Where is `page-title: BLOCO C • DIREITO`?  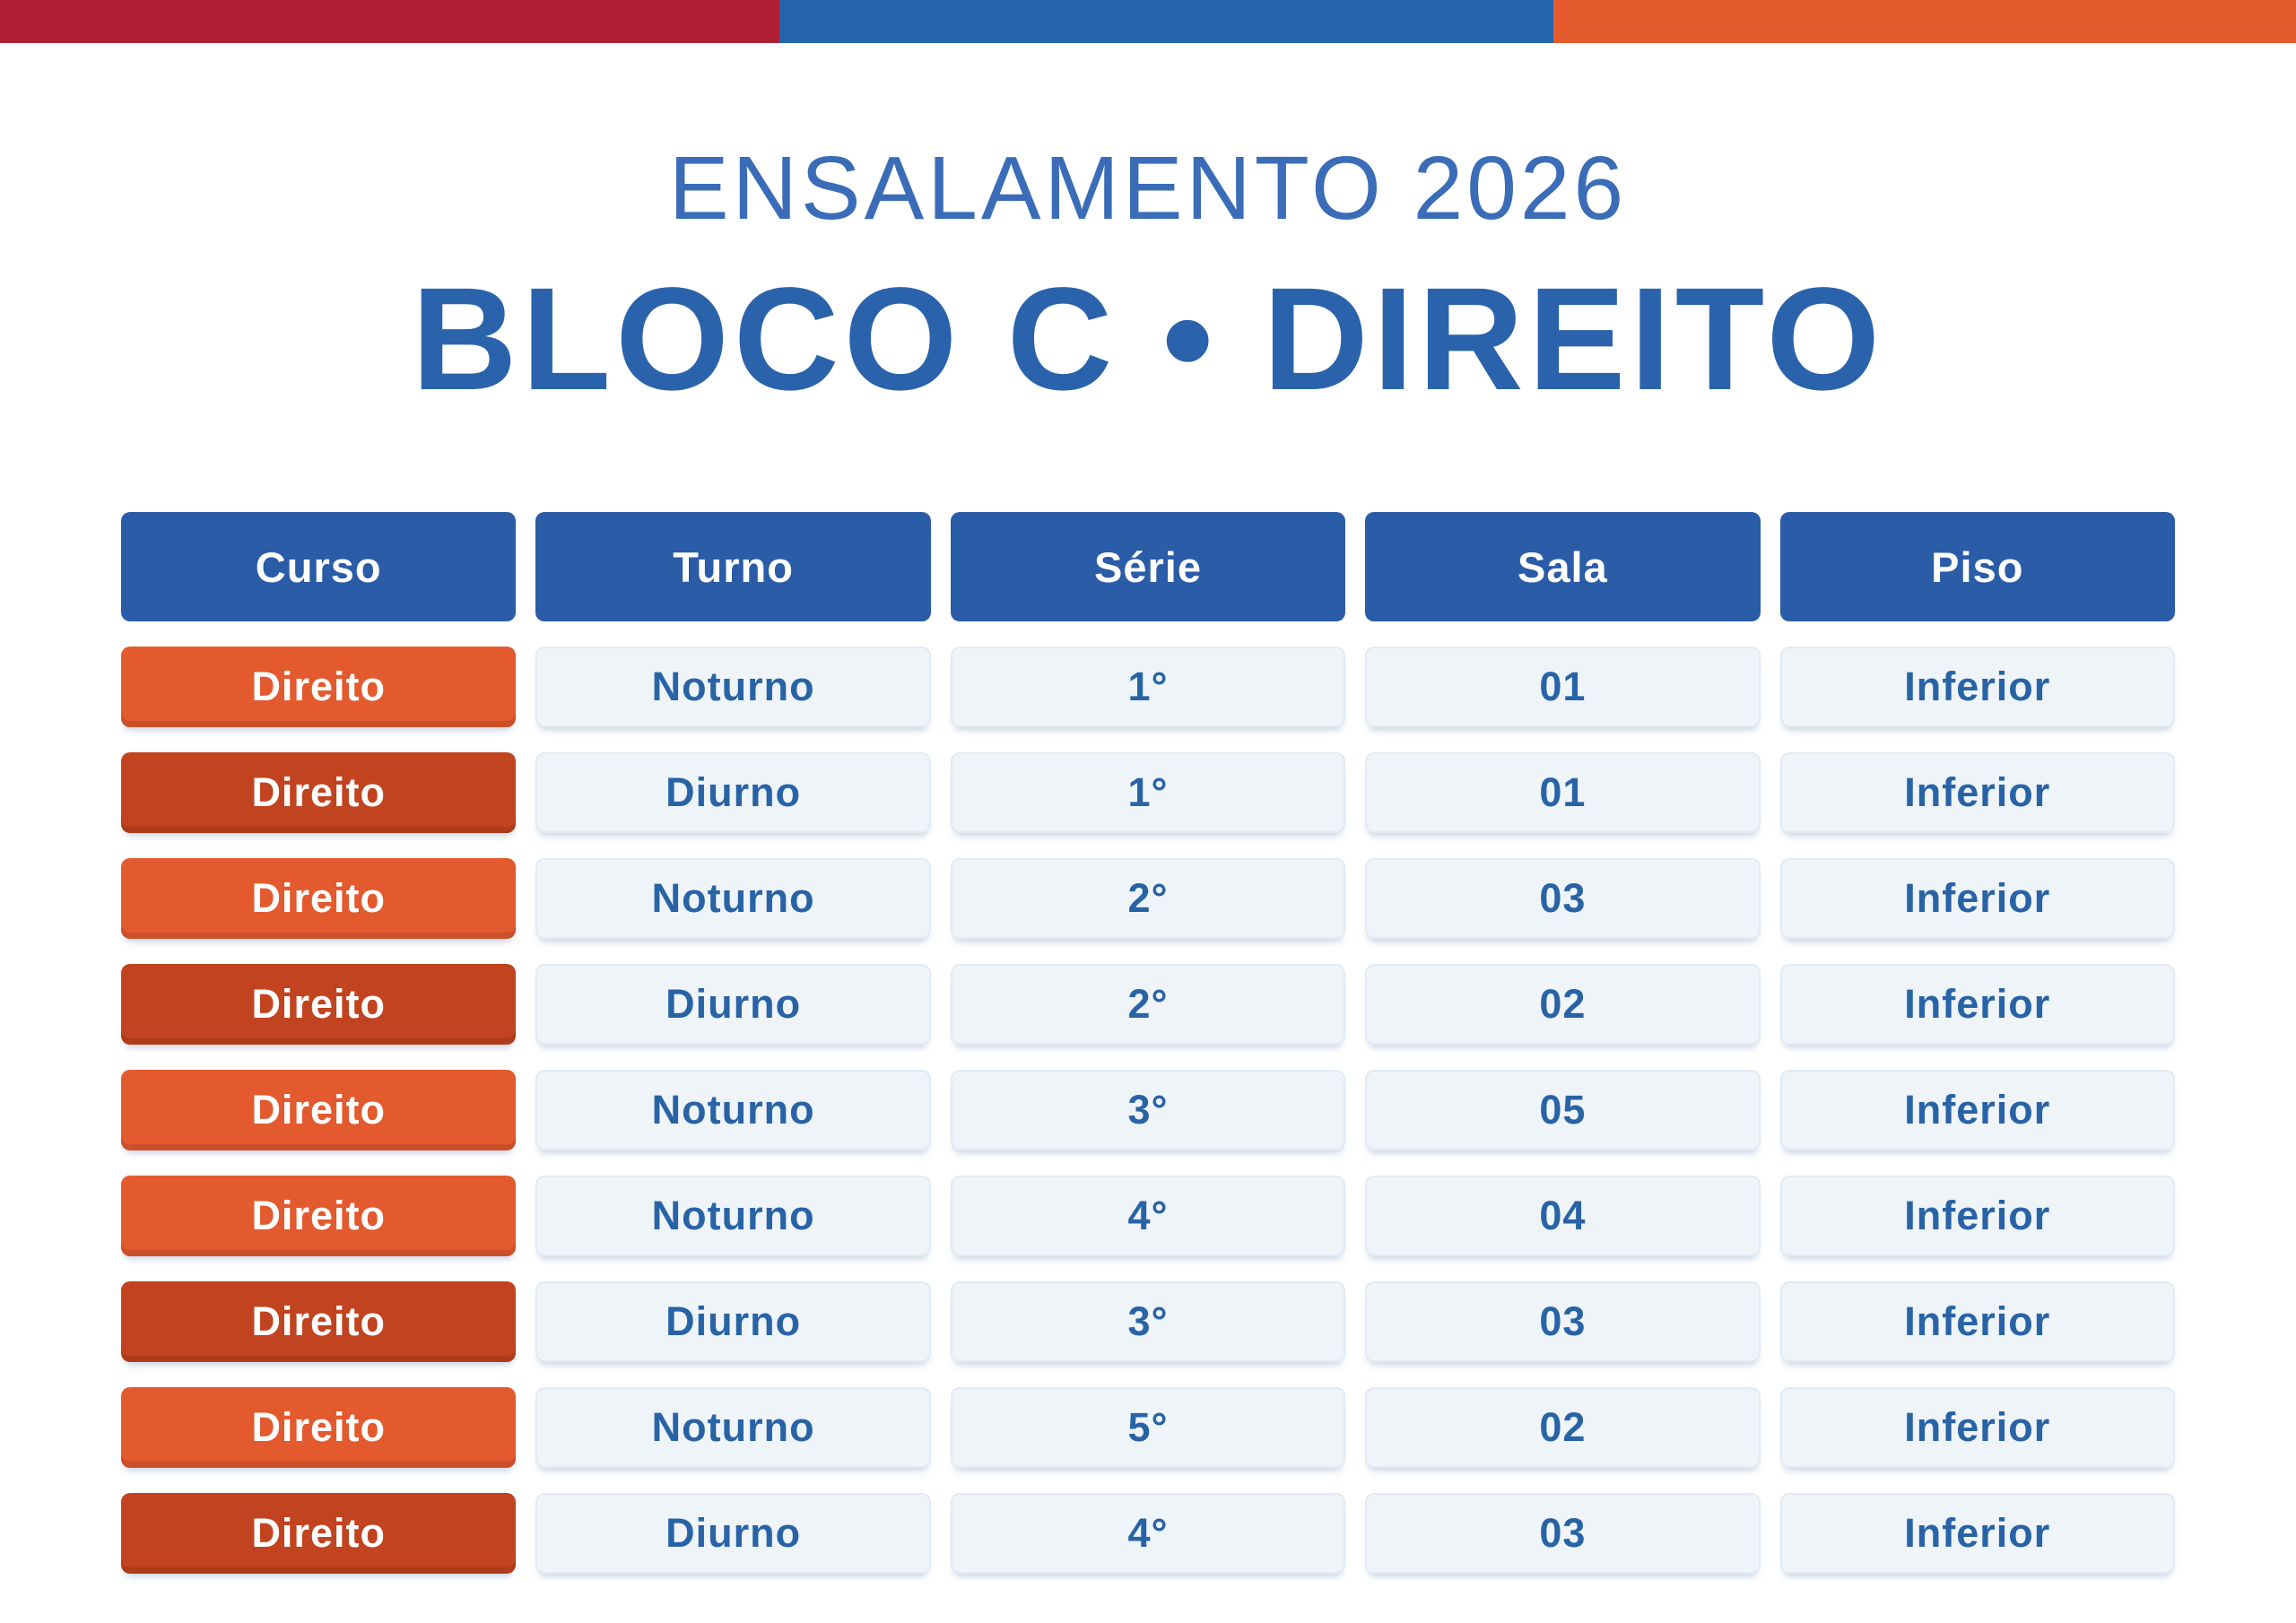
page-title: BLOCO C • DIREITO is located at coordinates (1148, 338).